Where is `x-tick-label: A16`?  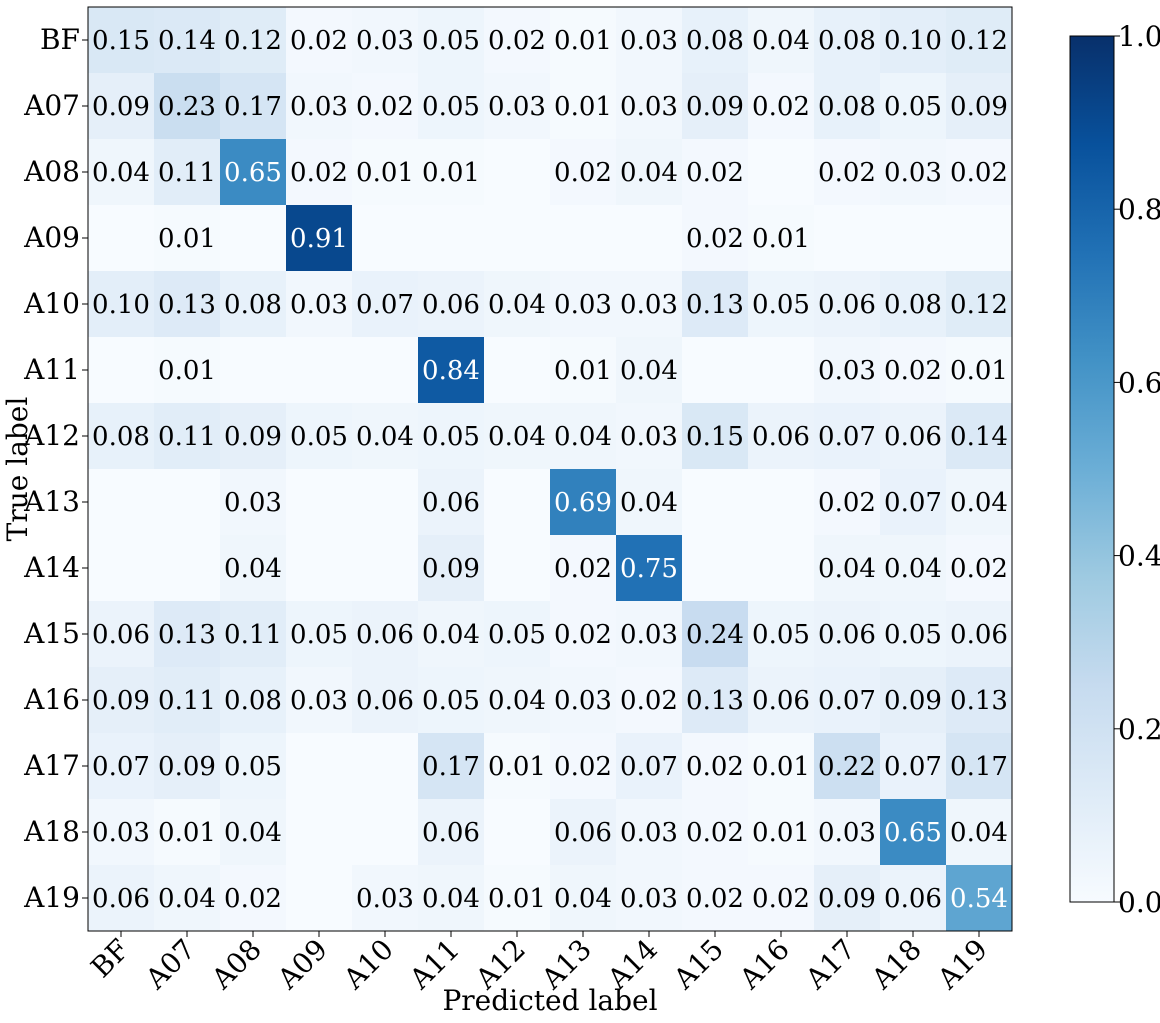 x-tick-label: A16 is located at coordinates (764, 965).